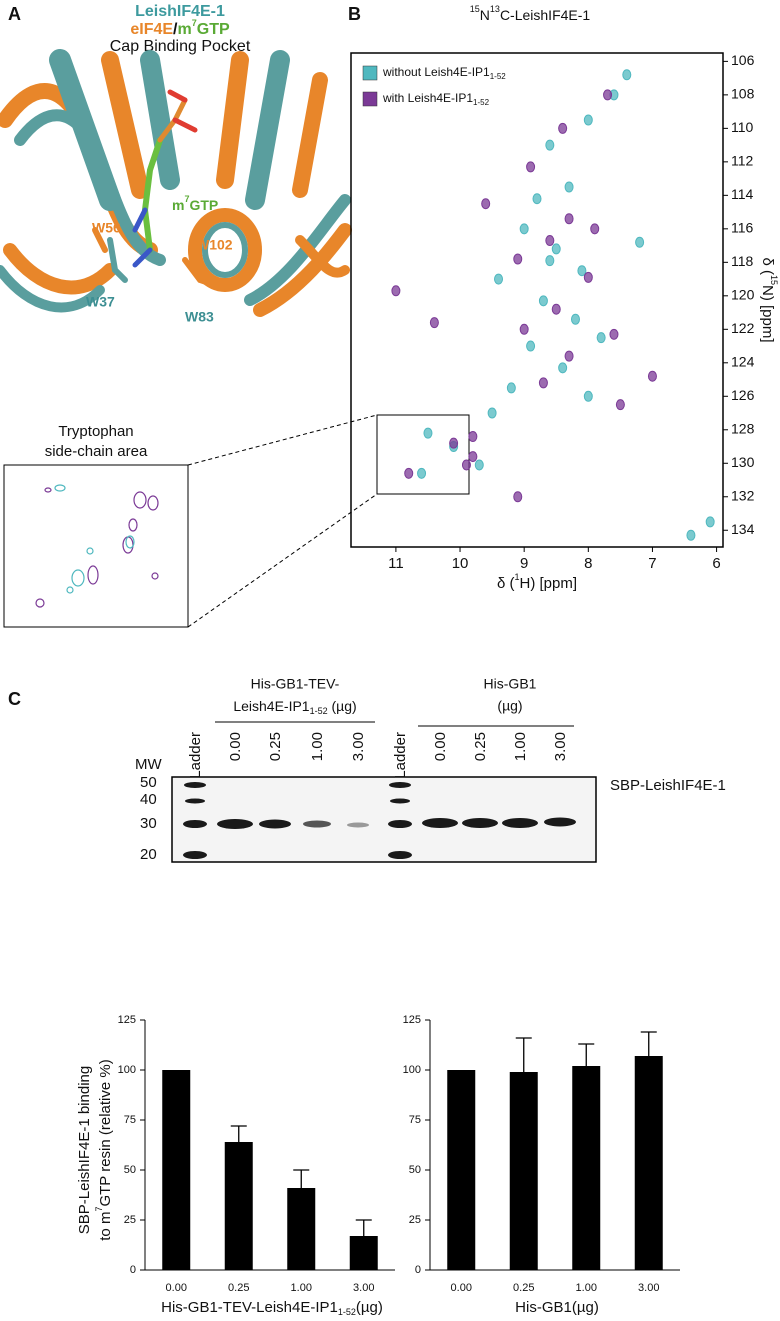 This screenshot has width=780, height=1321. I want to click on y-tick-label: 120, so click(743, 295).